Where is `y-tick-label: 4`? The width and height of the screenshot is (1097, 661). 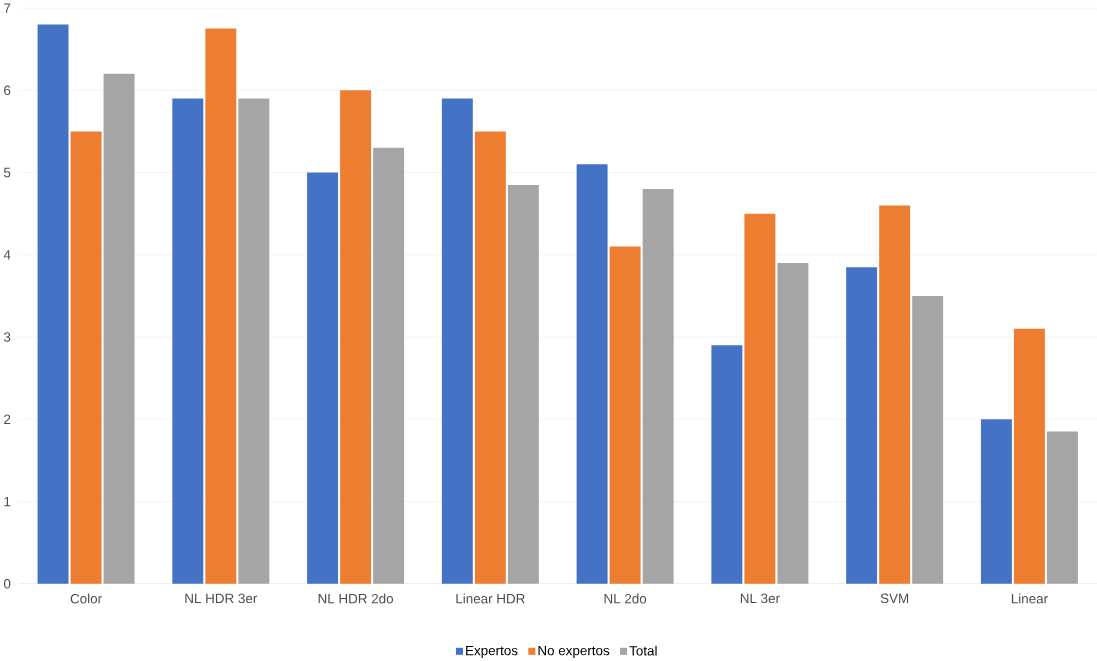
y-tick-label: 4 is located at coordinates (7, 255).